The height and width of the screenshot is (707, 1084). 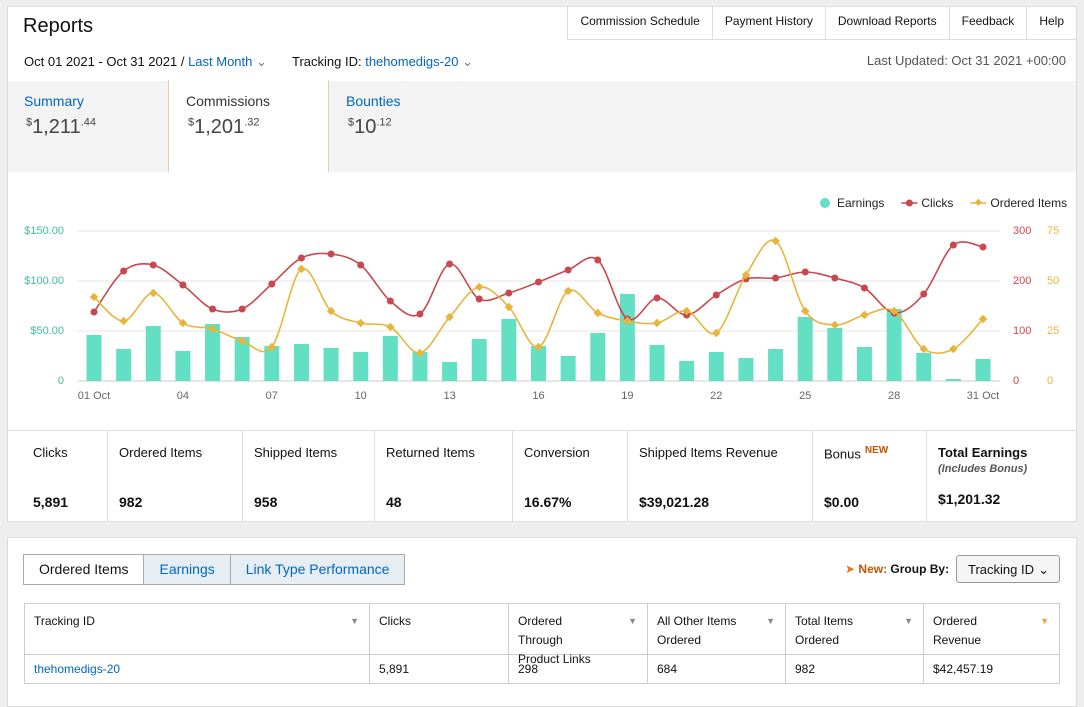 I want to click on column-title: All Other Items Ordered, so click(x=697, y=630).